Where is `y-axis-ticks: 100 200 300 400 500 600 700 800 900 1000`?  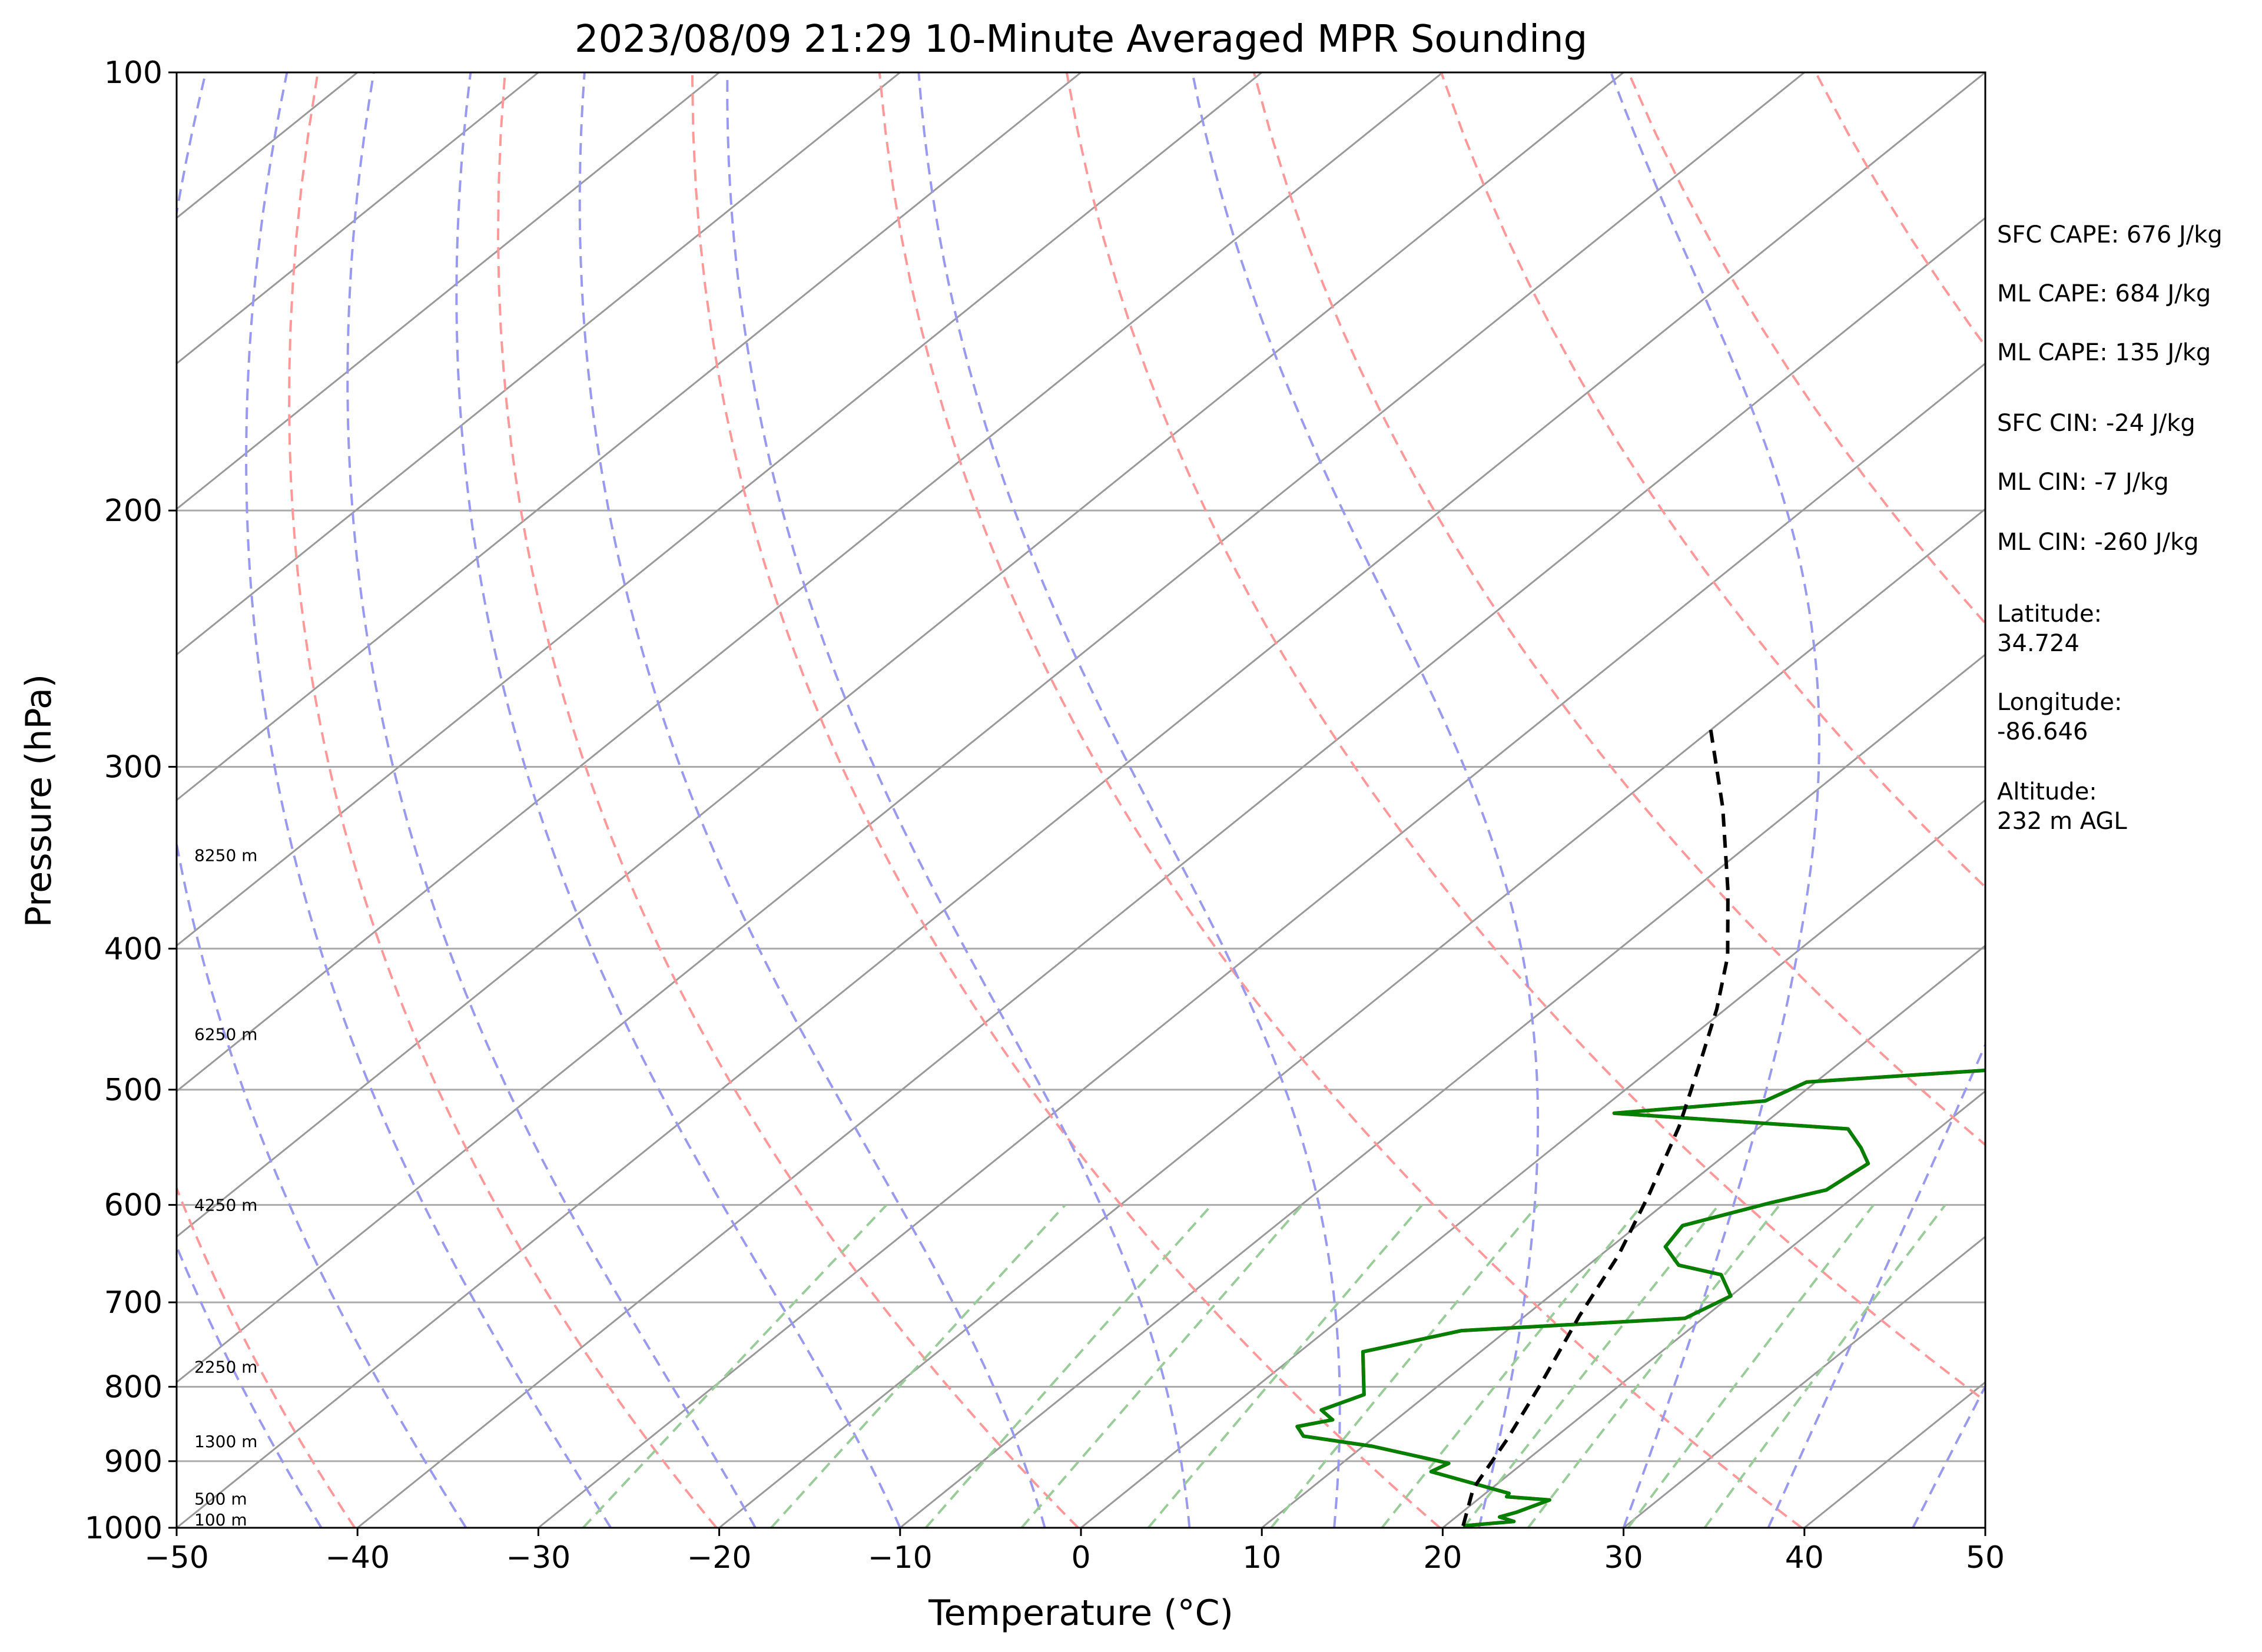 y-axis-ticks: 100 200 300 400 500 600 700 800 900 1000 is located at coordinates (131, 800).